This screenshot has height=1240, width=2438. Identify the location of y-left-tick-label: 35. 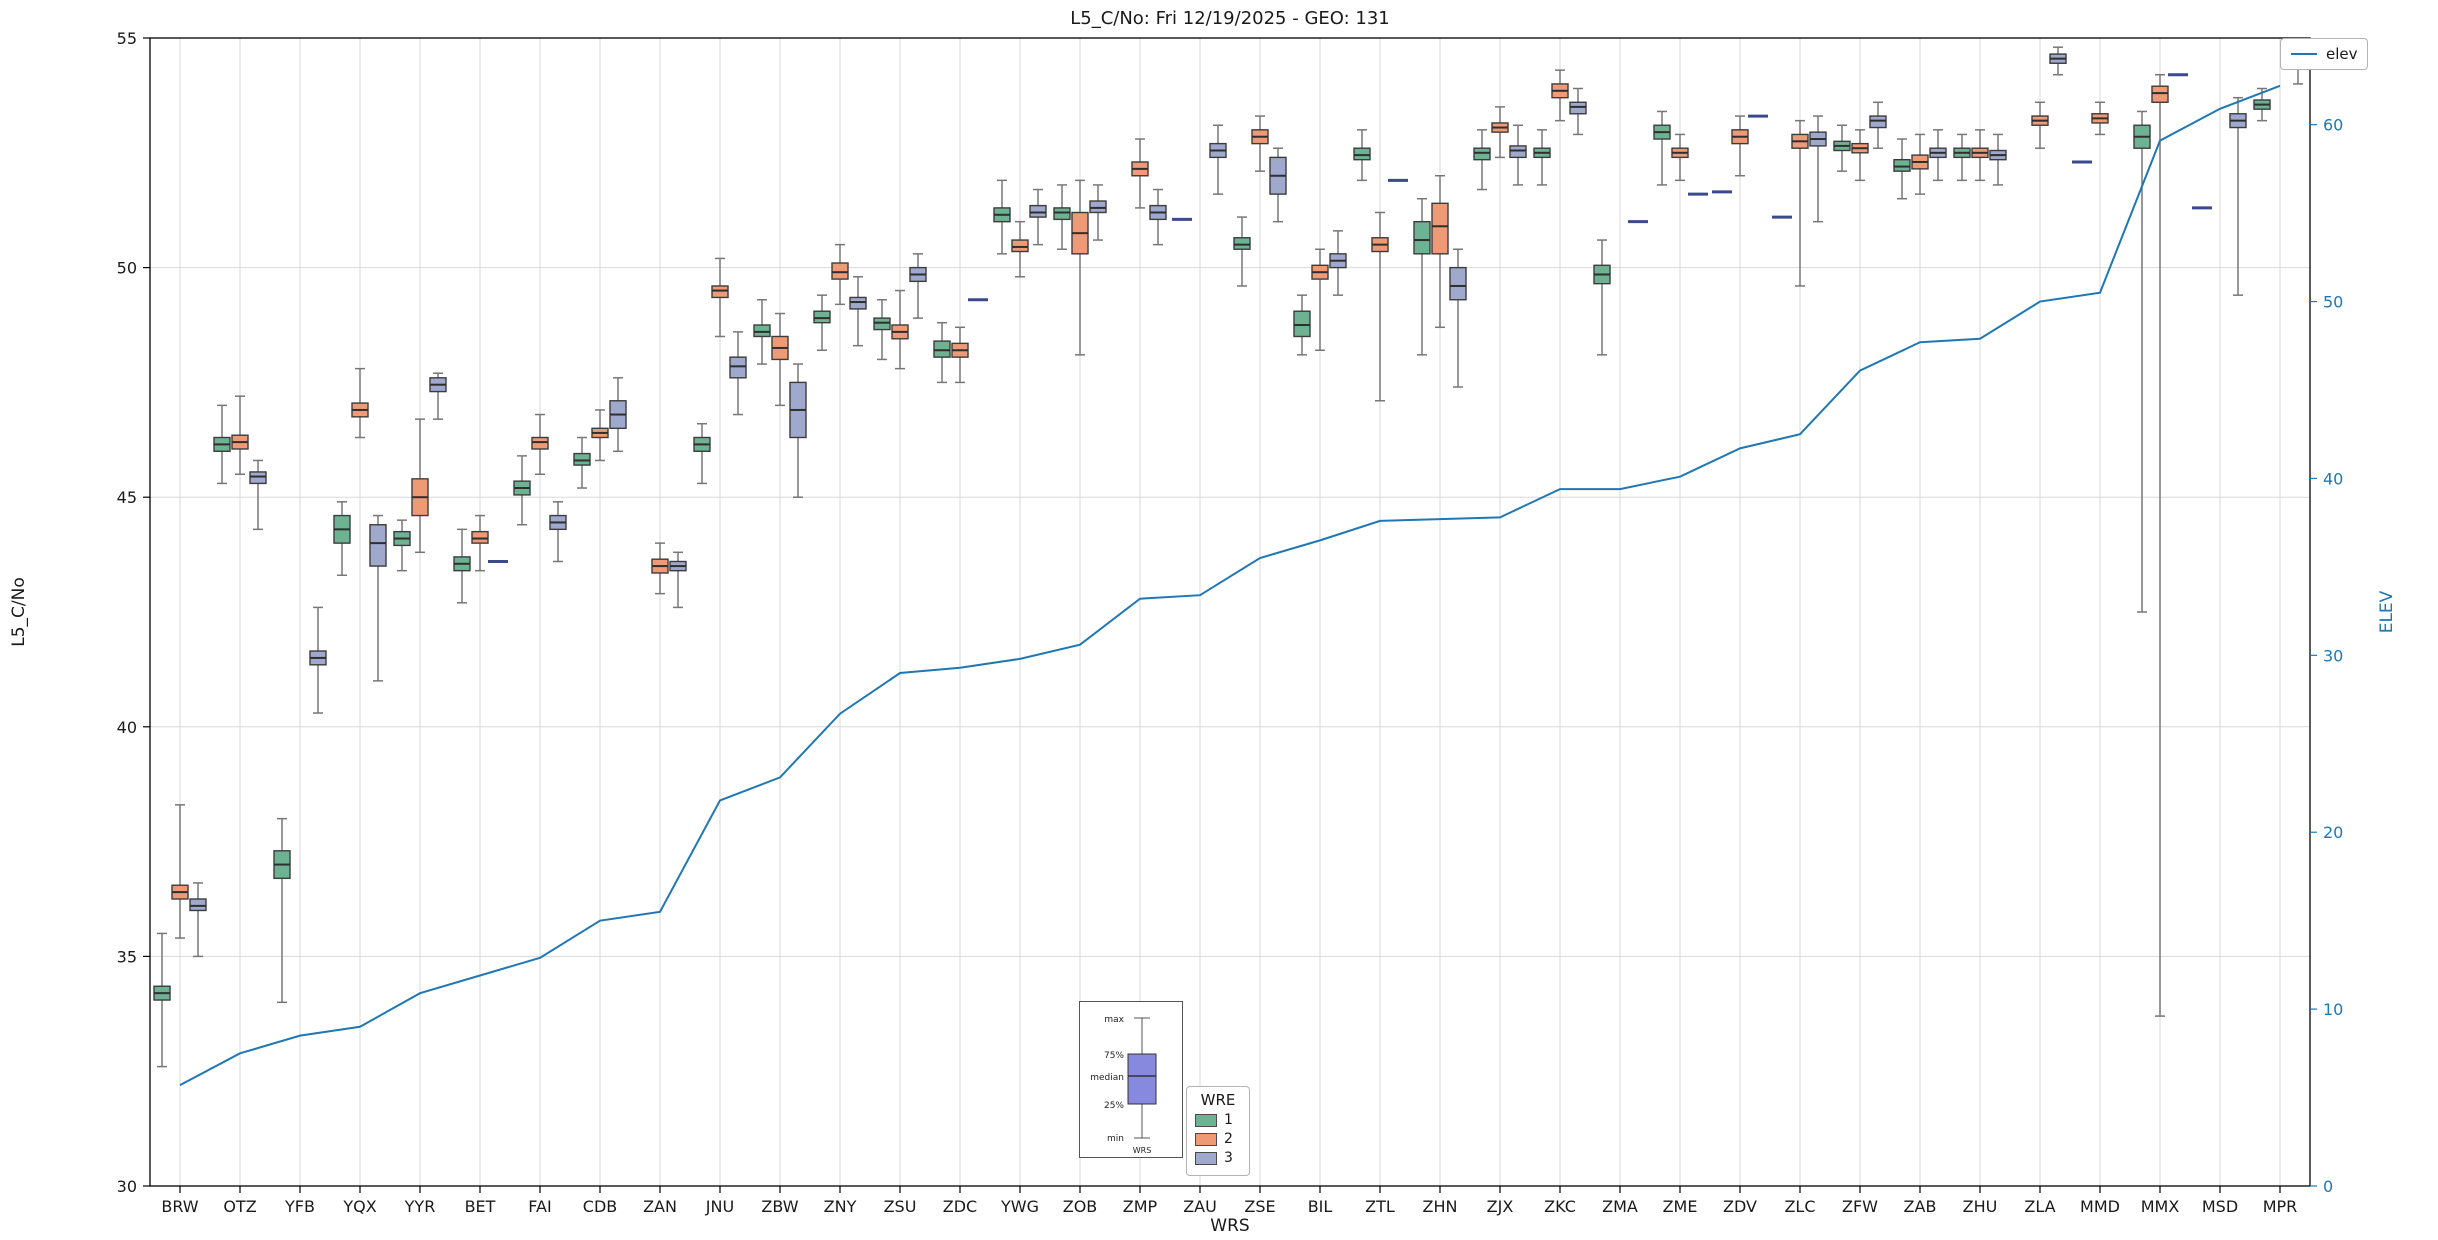
(127, 956).